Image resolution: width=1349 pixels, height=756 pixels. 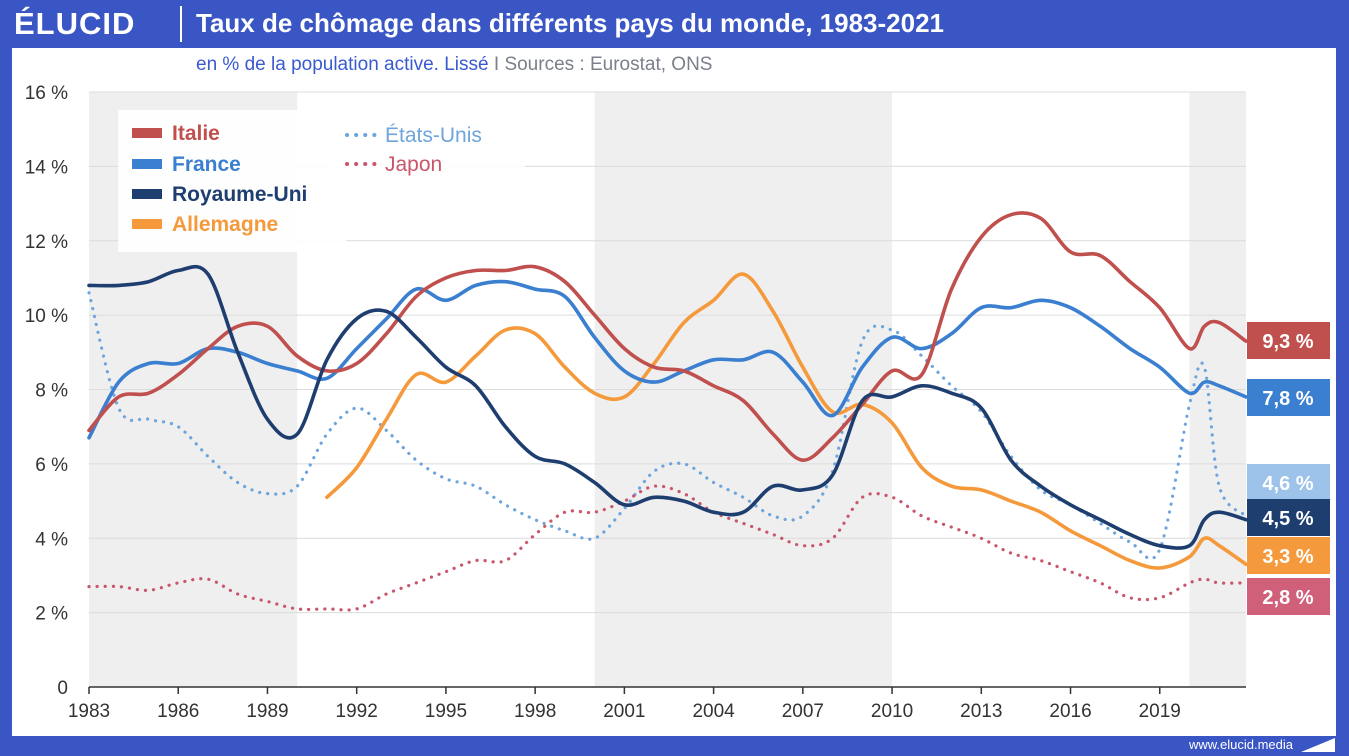 What do you see at coordinates (892, 711) in the screenshot?
I see `x-tick-label: 2010` at bounding box center [892, 711].